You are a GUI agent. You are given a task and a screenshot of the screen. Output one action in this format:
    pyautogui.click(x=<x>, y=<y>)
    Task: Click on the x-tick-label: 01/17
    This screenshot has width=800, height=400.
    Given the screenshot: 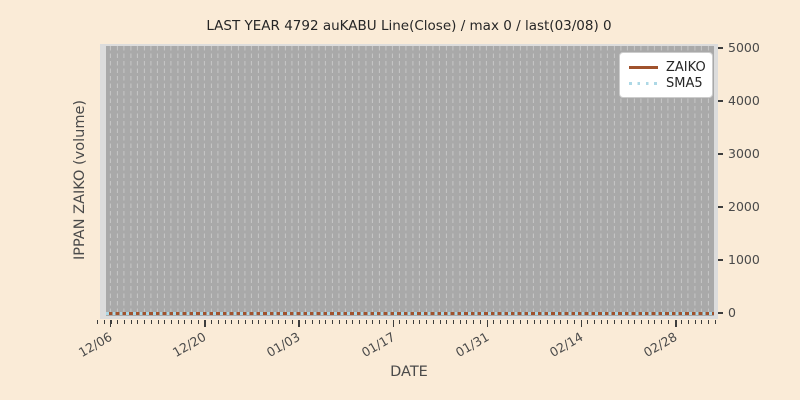 What is the action you would take?
    pyautogui.click(x=378, y=345)
    